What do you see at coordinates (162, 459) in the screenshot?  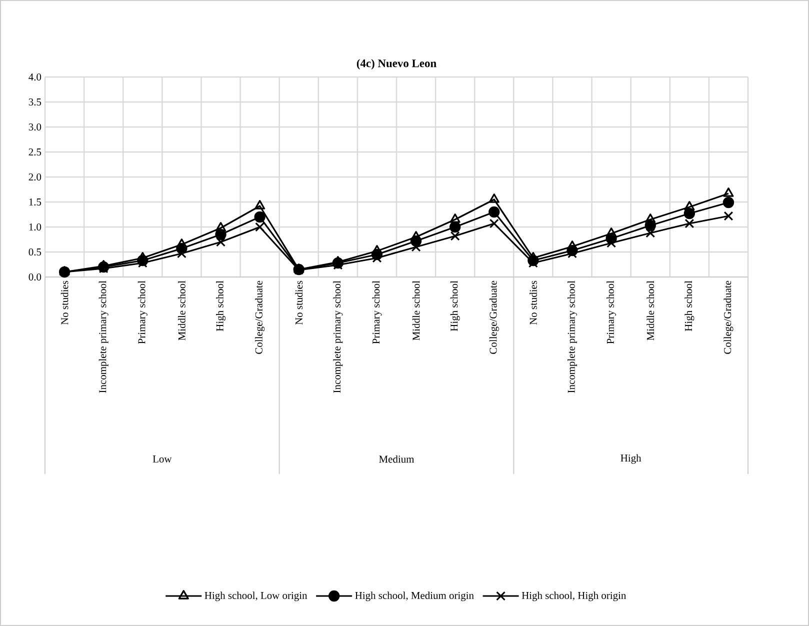 I see `text: Low` at bounding box center [162, 459].